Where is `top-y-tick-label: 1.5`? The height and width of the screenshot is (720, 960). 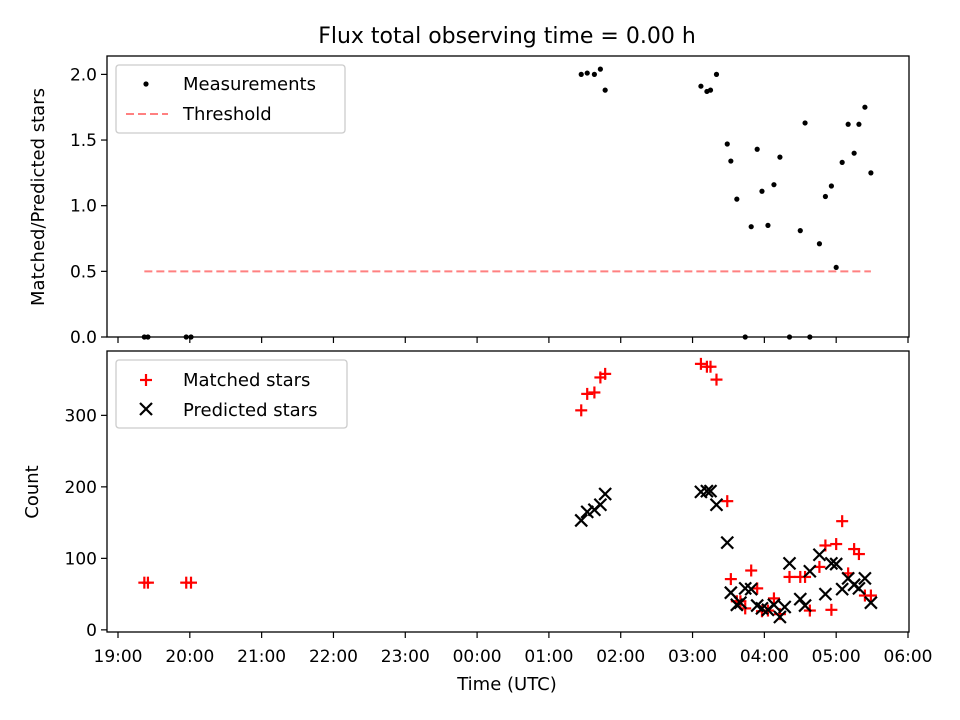
top-y-tick-label: 1.5 is located at coordinates (83, 141).